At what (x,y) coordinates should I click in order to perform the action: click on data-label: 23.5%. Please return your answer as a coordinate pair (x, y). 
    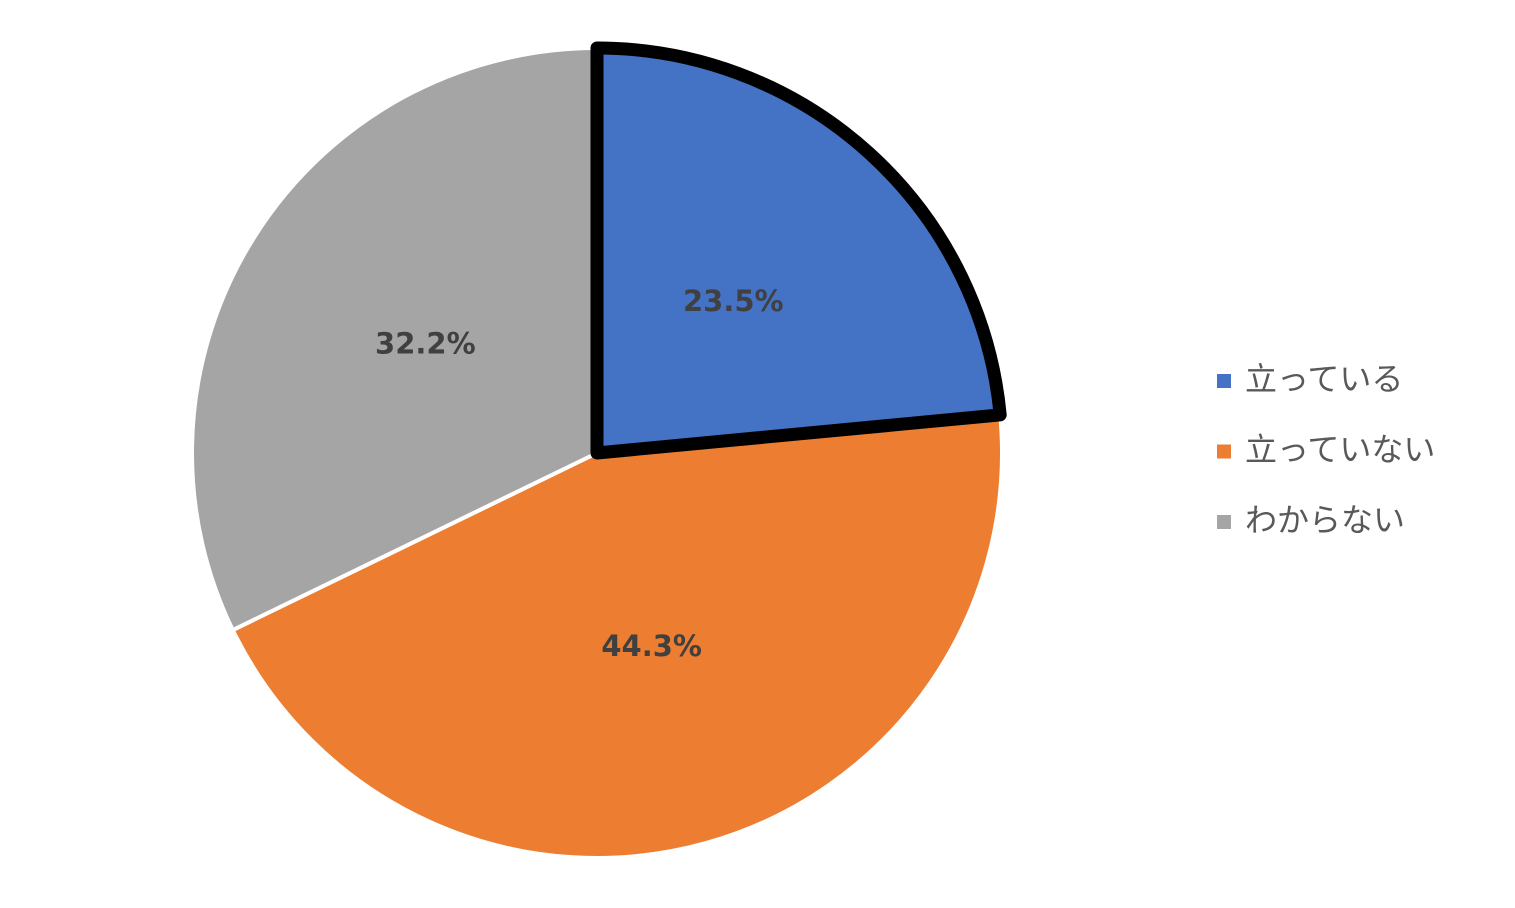
    Looking at the image, I should click on (733, 301).